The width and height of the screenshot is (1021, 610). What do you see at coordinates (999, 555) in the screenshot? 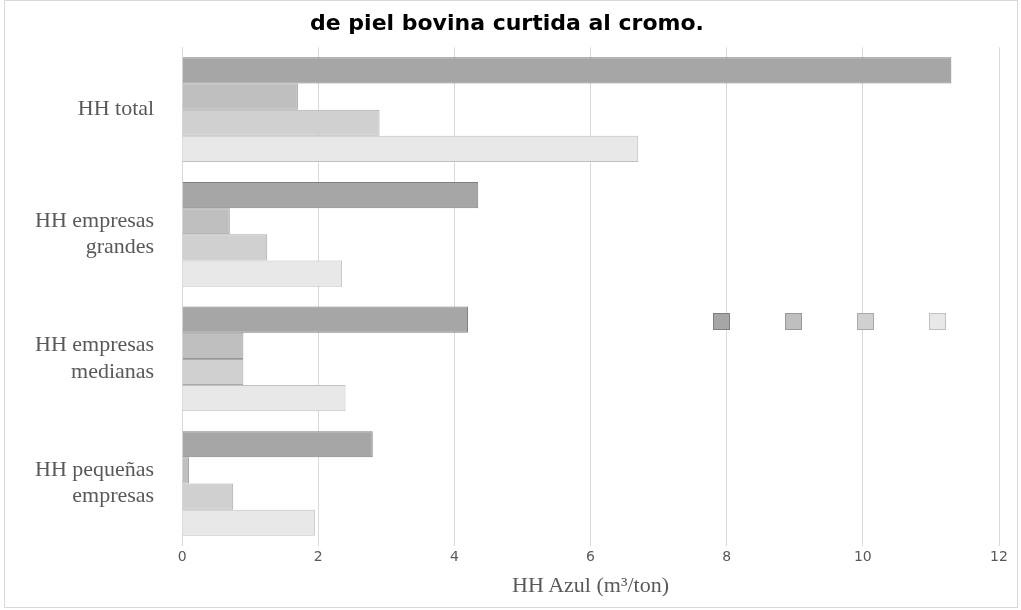
I see `x-tick-label: 12` at bounding box center [999, 555].